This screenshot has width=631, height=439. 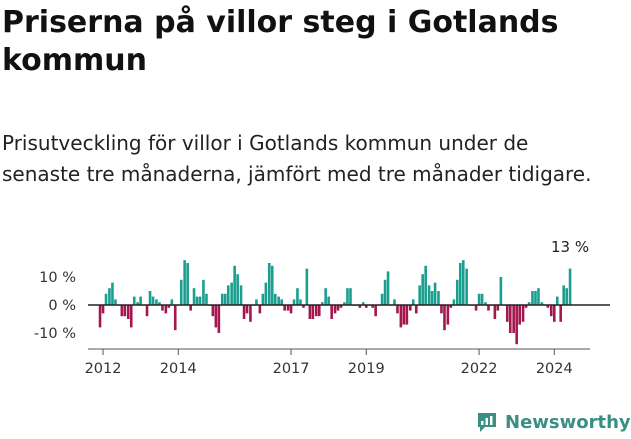 I want to click on last-value-label: 13 %, so click(x=570, y=247).